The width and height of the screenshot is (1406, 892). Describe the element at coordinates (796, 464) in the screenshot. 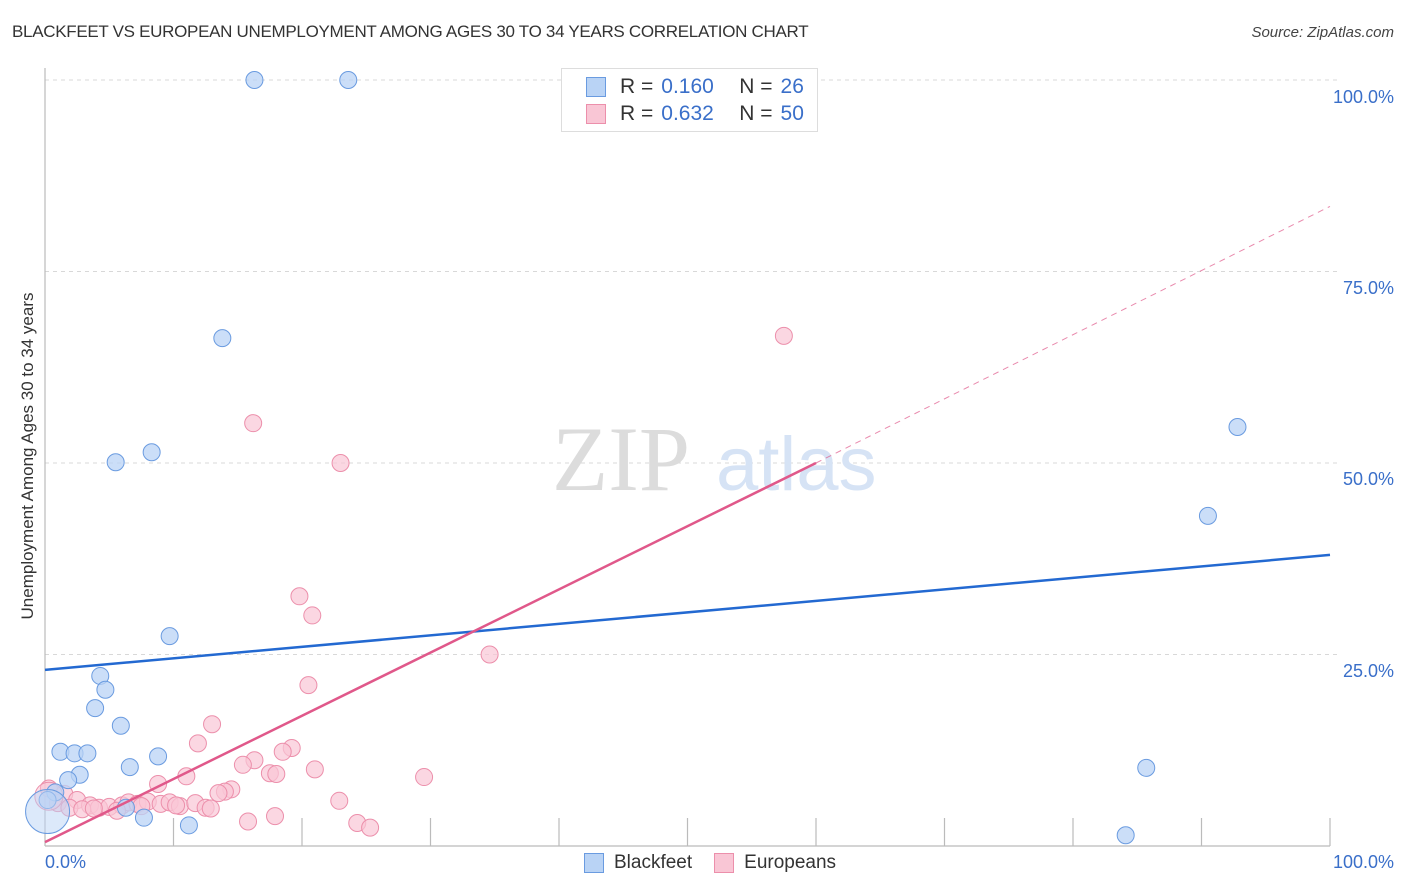

I see `svg-text: atlas` at that location.